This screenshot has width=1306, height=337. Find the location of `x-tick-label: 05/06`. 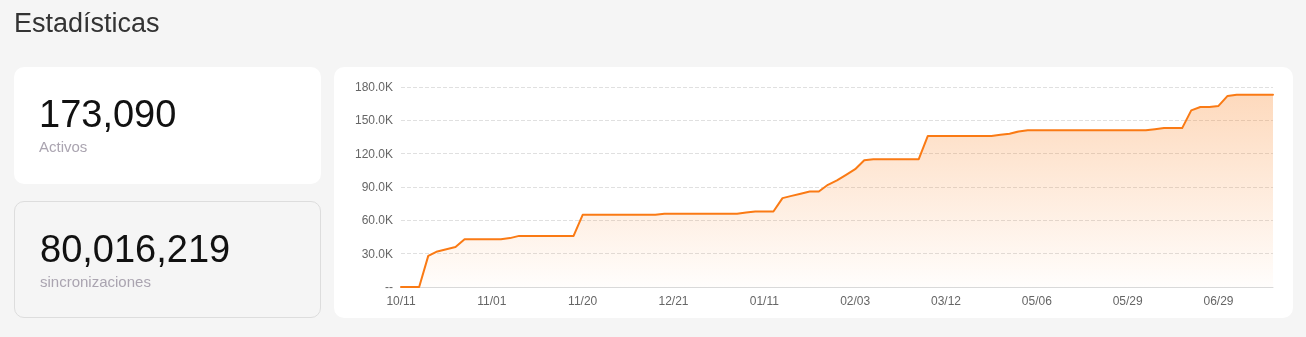

x-tick-label: 05/06 is located at coordinates (1037, 301).